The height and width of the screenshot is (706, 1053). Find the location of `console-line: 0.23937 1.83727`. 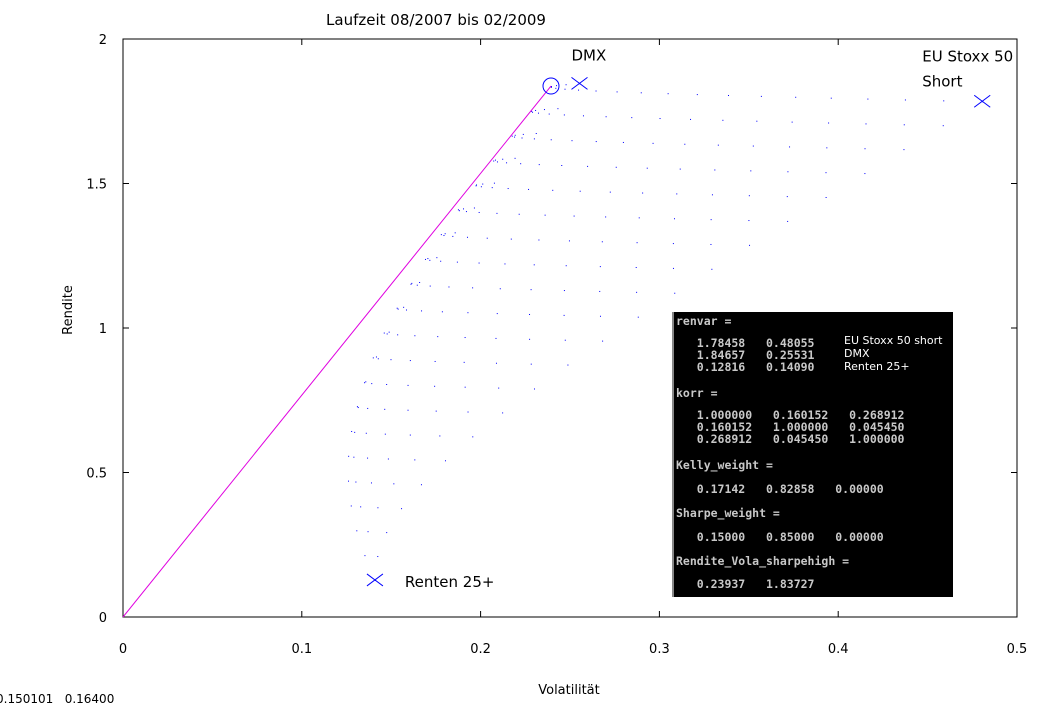

console-line: 0.23937 1.83727 is located at coordinates (745, 584).